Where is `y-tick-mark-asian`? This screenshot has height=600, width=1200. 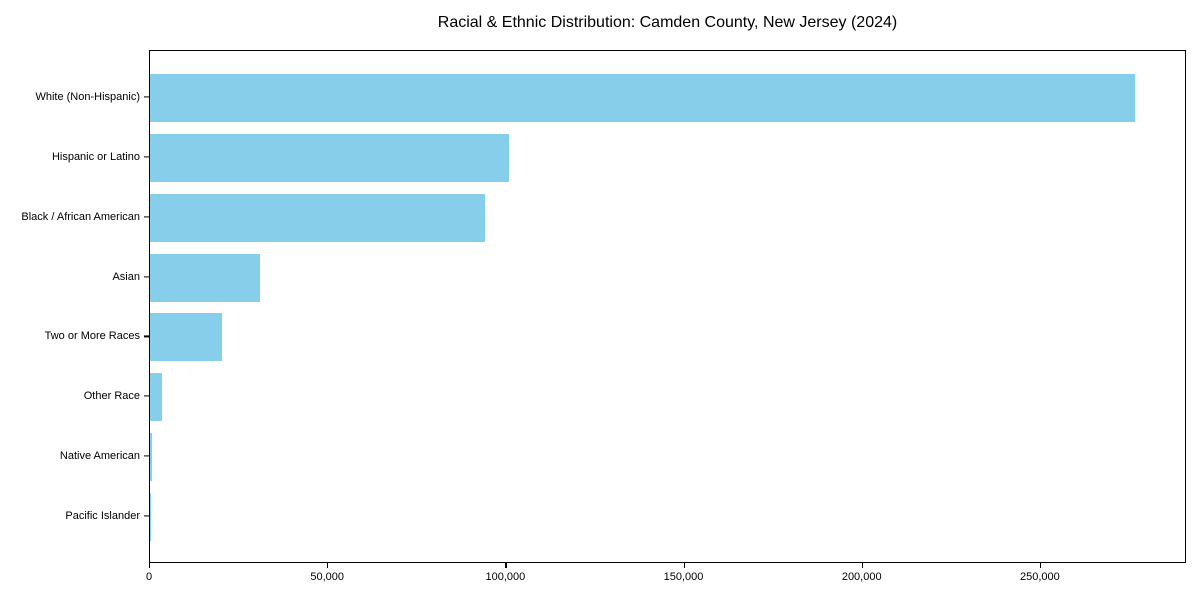 y-tick-mark-asian is located at coordinates (146, 277).